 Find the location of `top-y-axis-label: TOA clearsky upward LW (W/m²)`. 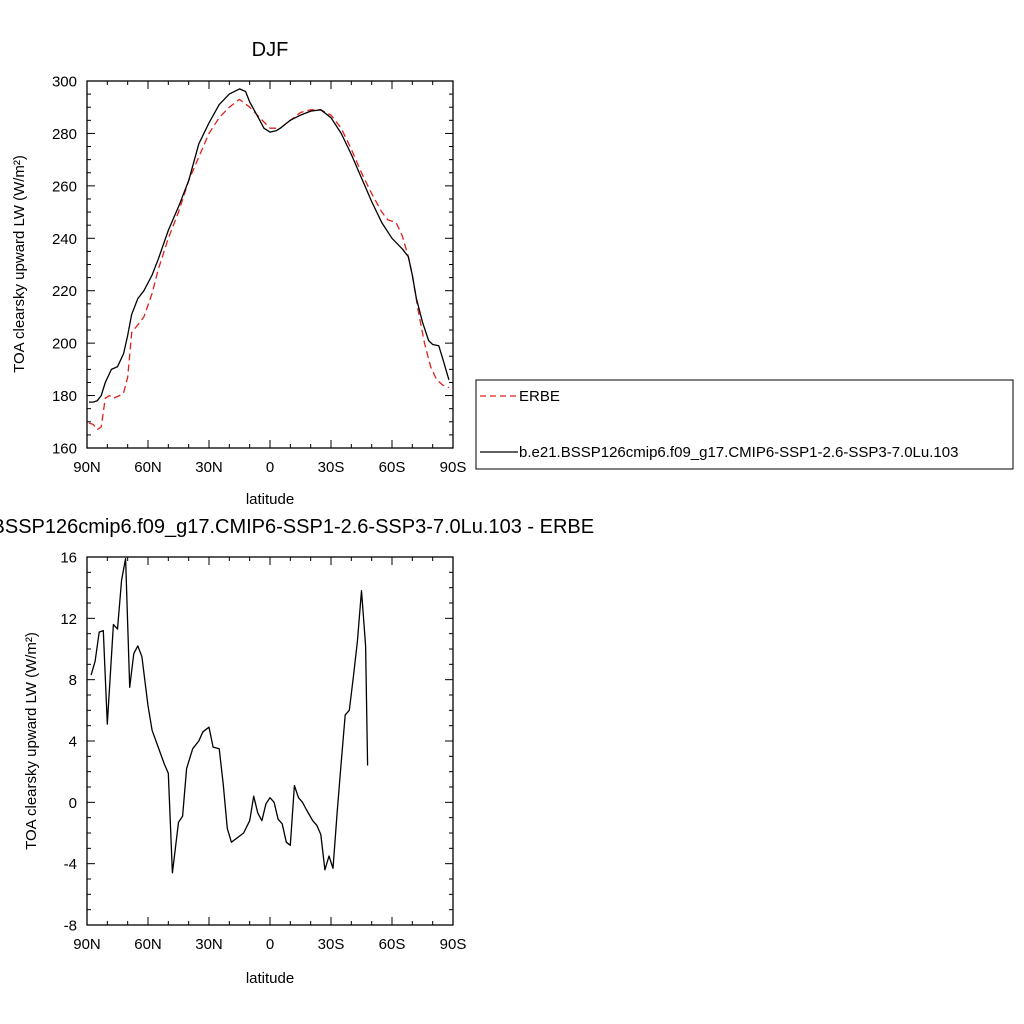

top-y-axis-label: TOA clearsky upward LW (W/m²) is located at coordinates (19, 264).